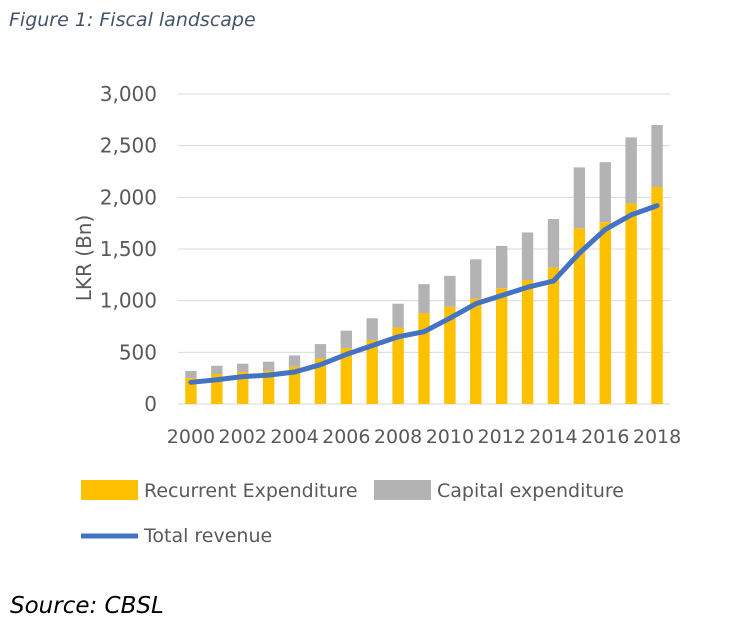  I want to click on figure-title: Figure 1: Fiscal landscape, so click(132, 20).